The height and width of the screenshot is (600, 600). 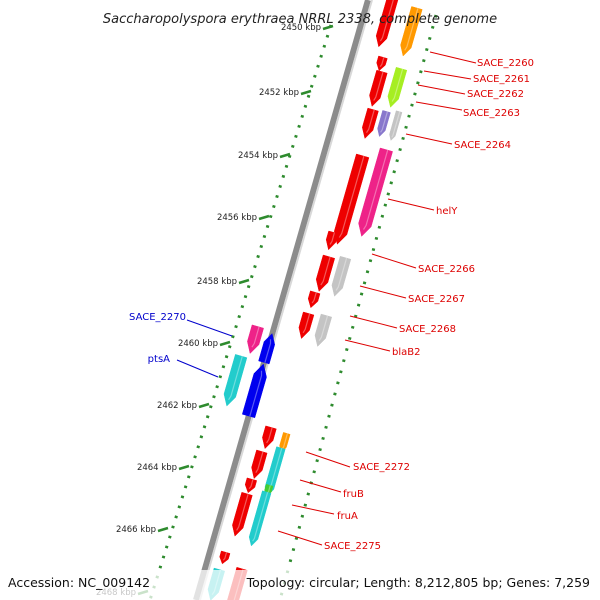 What do you see at coordinates (198, 344) in the screenshot?
I see `ruler-tick-label: 2460 kbp` at bounding box center [198, 344].